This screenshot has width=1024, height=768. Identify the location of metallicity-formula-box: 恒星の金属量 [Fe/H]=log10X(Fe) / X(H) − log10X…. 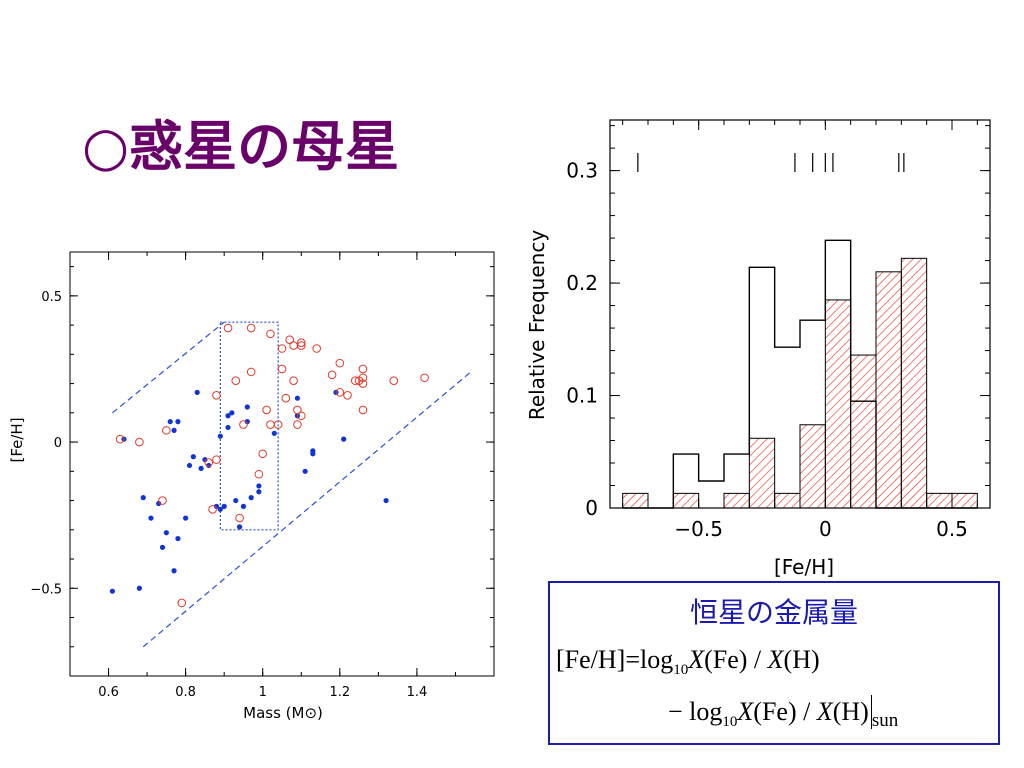
(774, 663).